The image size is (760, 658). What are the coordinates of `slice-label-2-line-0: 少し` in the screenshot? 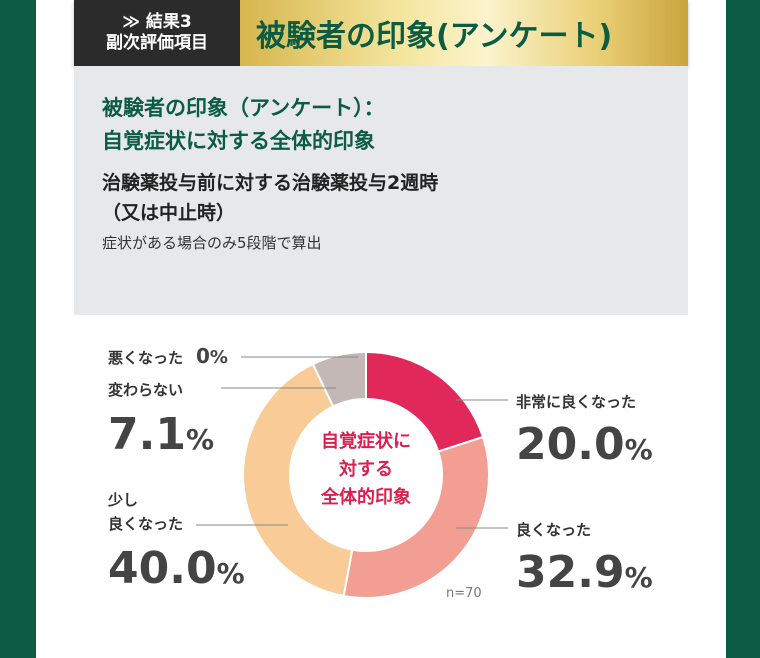 It's located at (122, 500).